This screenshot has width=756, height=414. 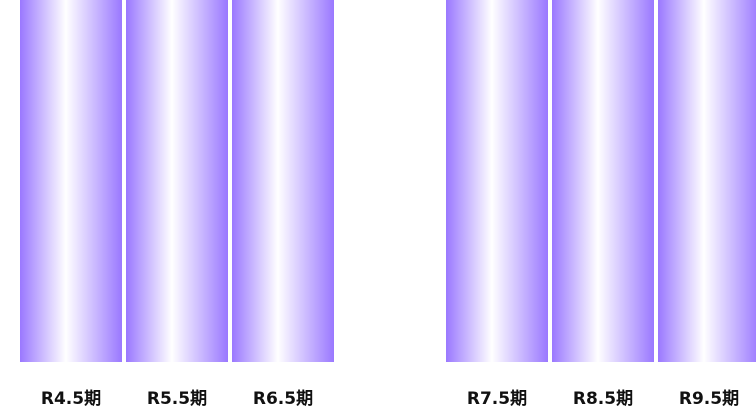 What do you see at coordinates (390, 399) in the screenshot?
I see `category-labels-layer: R4.5期 R5.5期 R6.5期 R7.5期 R8.5期 R9.5期` at bounding box center [390, 399].